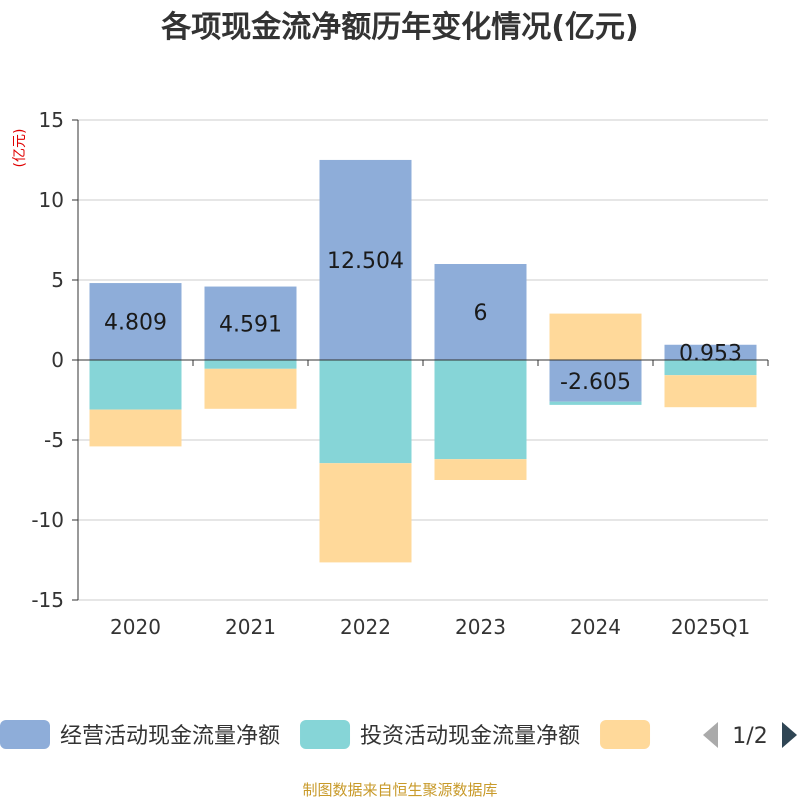 This screenshot has width=800, height=800. What do you see at coordinates (135, 428) in the screenshot?
I see `bar-series3-2020` at bounding box center [135, 428].